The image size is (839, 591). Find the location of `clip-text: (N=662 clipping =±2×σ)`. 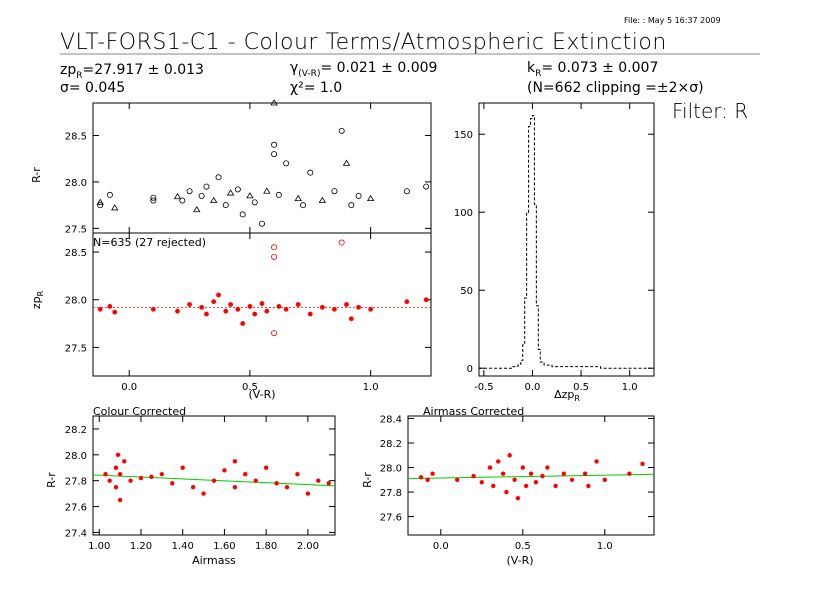

clip-text: (N=662 clipping =±2×σ) is located at coordinates (615, 88).